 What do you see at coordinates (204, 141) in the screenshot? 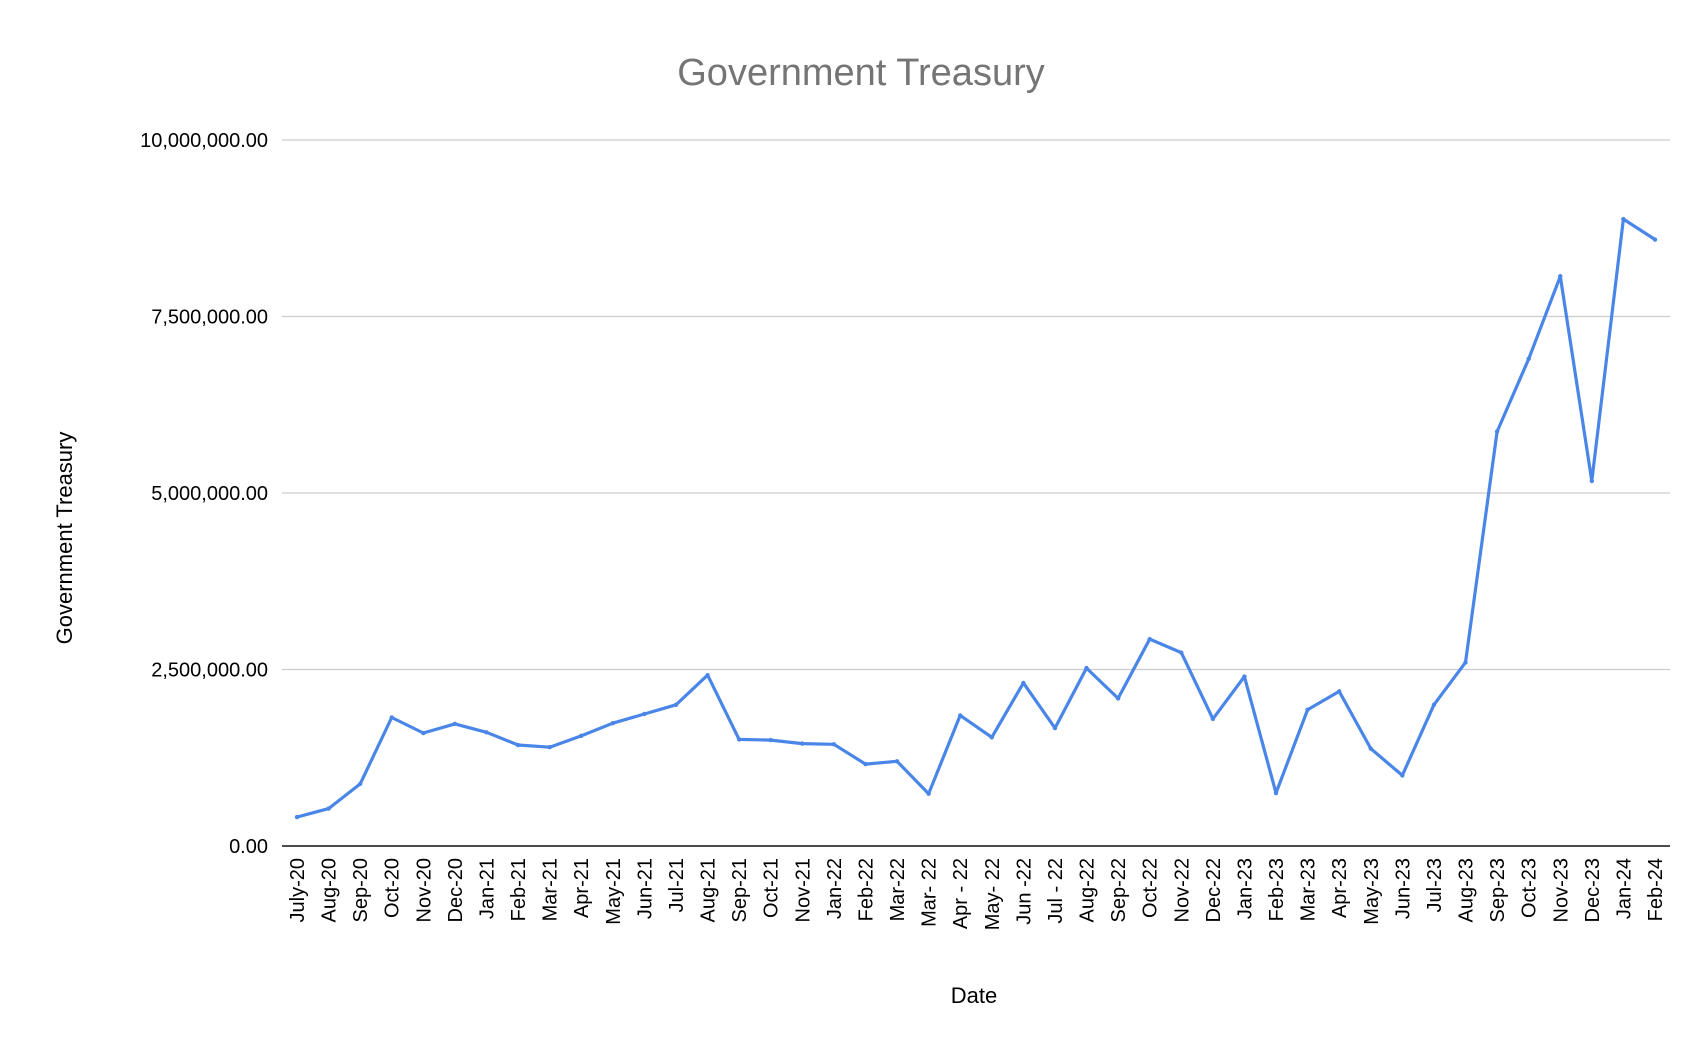
I see `y-tick-label: 10,000,000.00` at bounding box center [204, 141].